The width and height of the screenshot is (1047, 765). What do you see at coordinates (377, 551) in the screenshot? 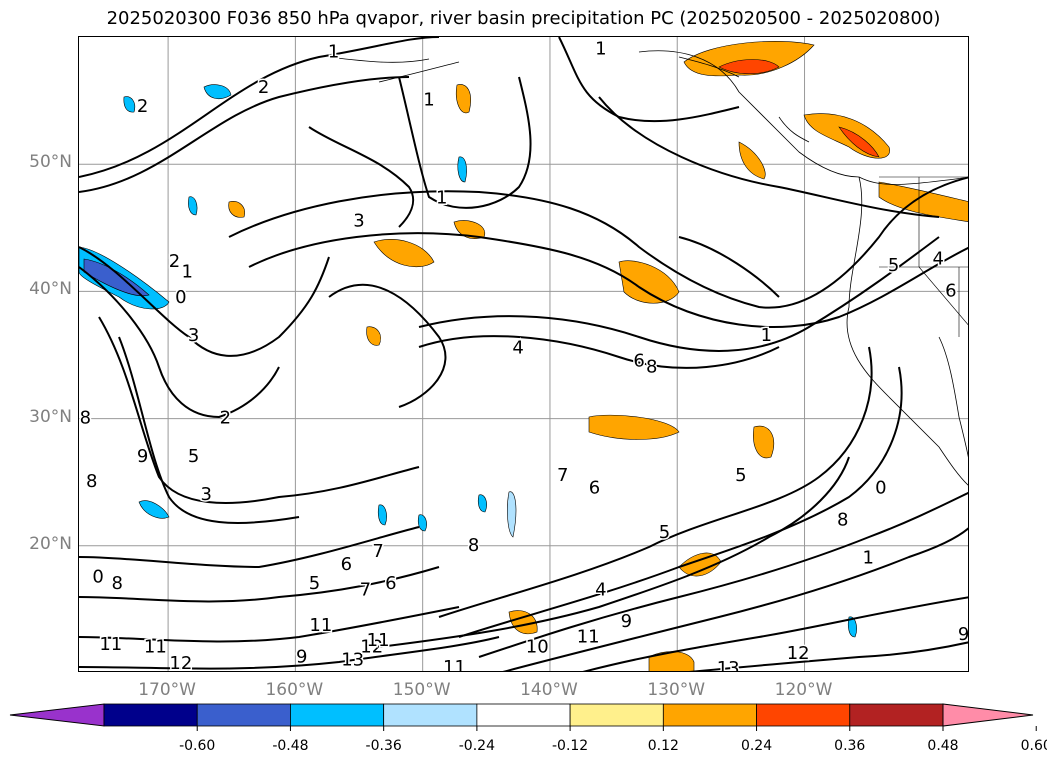
I see `contour-label: 7` at bounding box center [377, 551].